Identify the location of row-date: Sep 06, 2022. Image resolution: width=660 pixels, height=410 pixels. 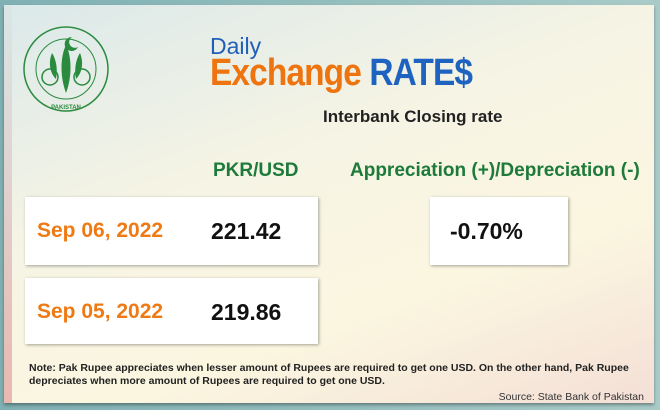
(100, 230).